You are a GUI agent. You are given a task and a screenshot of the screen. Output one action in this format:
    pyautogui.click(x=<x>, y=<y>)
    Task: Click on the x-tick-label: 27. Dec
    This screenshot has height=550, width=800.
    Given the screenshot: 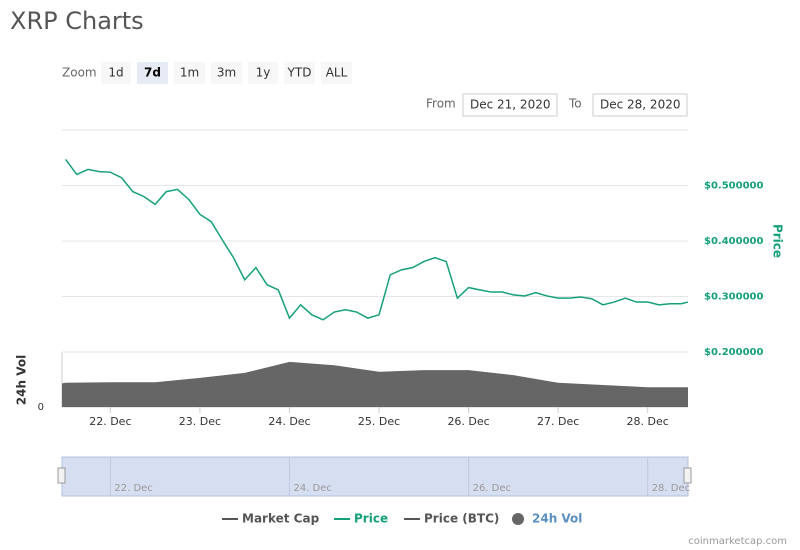 What is the action you would take?
    pyautogui.click(x=558, y=421)
    